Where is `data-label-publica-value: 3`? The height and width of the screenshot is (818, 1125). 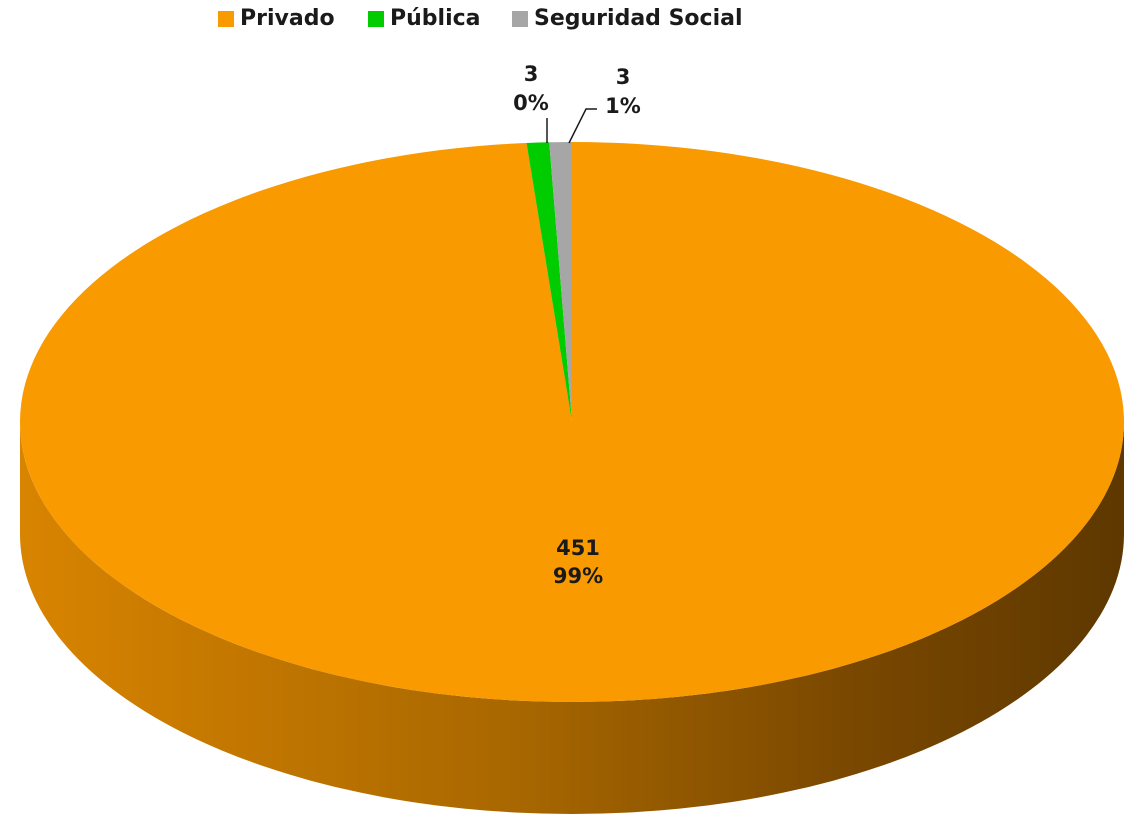
data-label-publica-value: 3 is located at coordinates (531, 74).